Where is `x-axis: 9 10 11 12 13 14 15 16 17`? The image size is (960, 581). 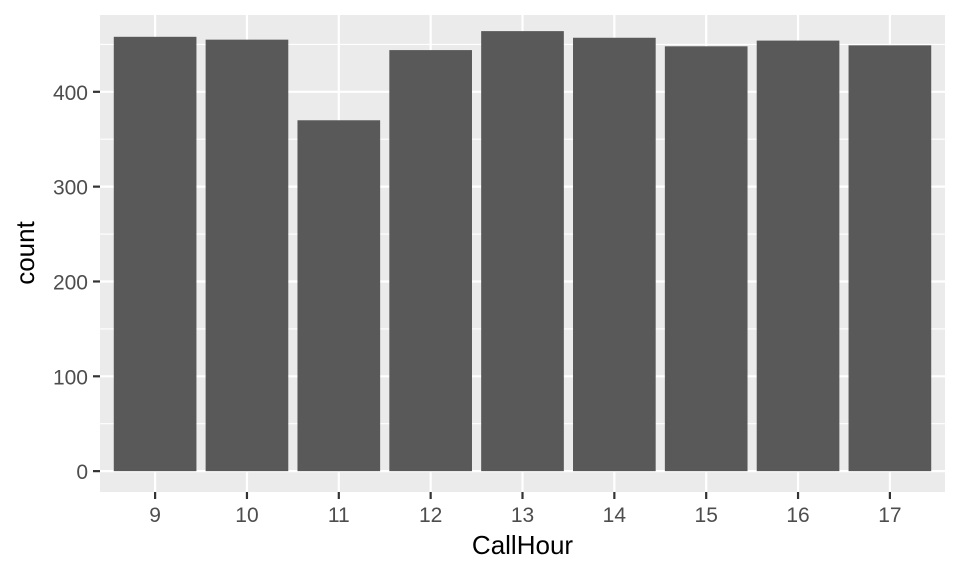
x-axis: 9 10 11 12 13 14 15 16 17 is located at coordinates (525, 509).